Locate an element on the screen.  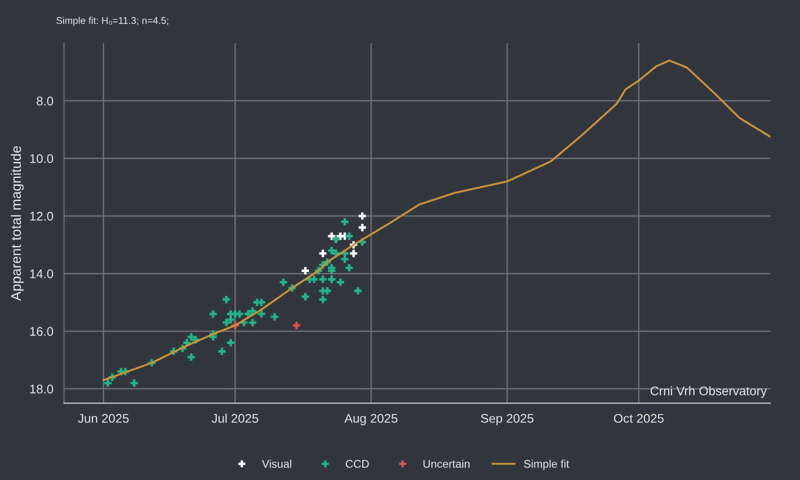
legend-label: Visual is located at coordinates (277, 464).